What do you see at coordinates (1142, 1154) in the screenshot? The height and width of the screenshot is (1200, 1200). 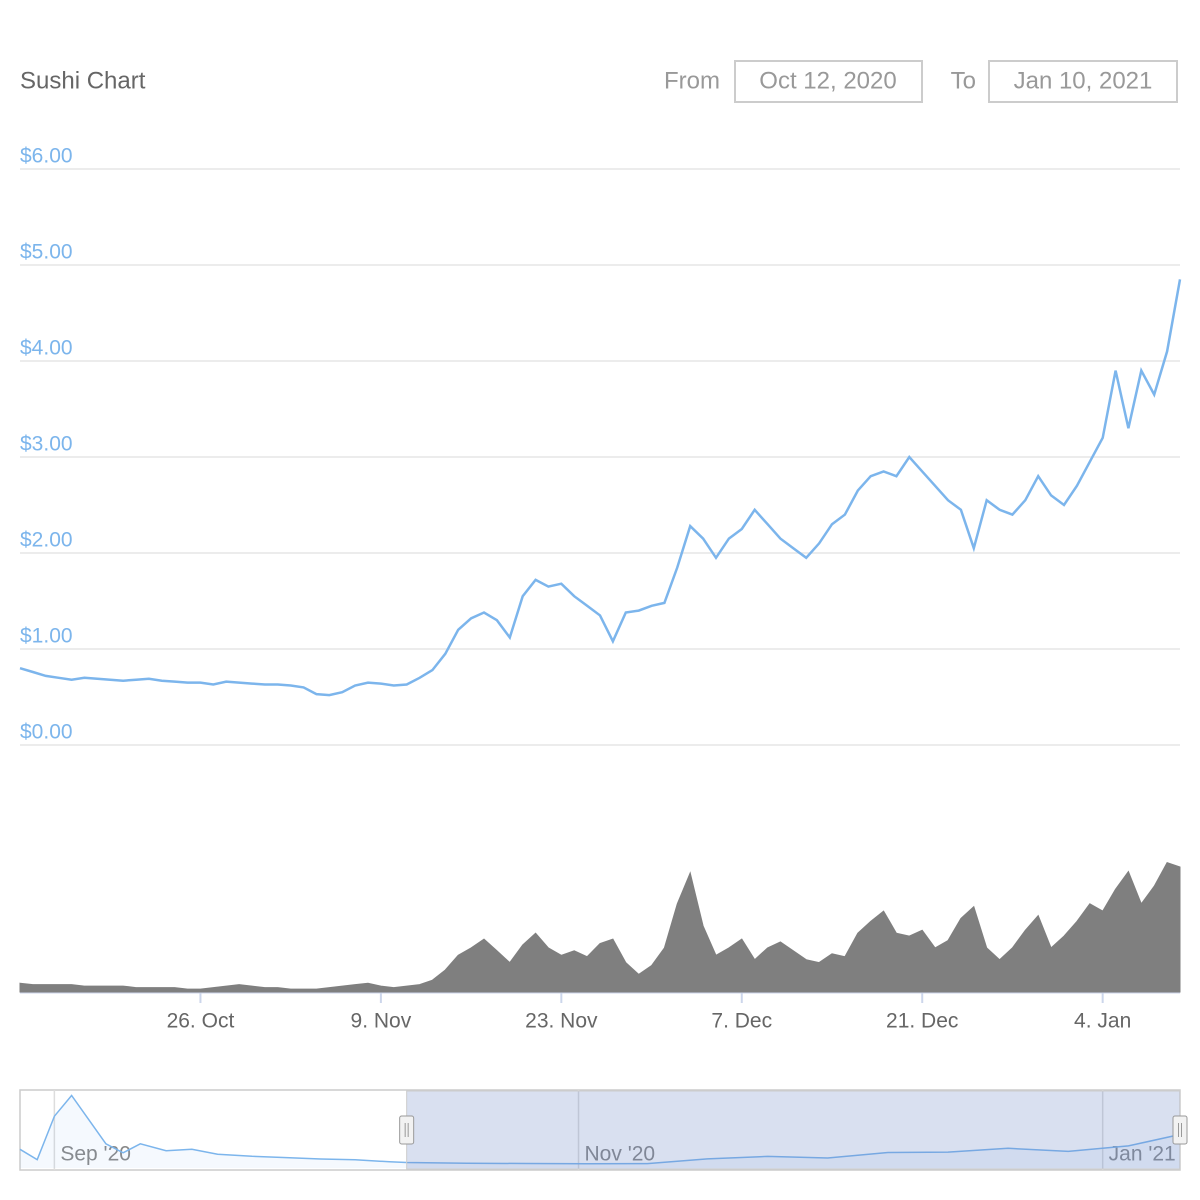 I see `navigator-tick-label: Jan '21` at bounding box center [1142, 1154].